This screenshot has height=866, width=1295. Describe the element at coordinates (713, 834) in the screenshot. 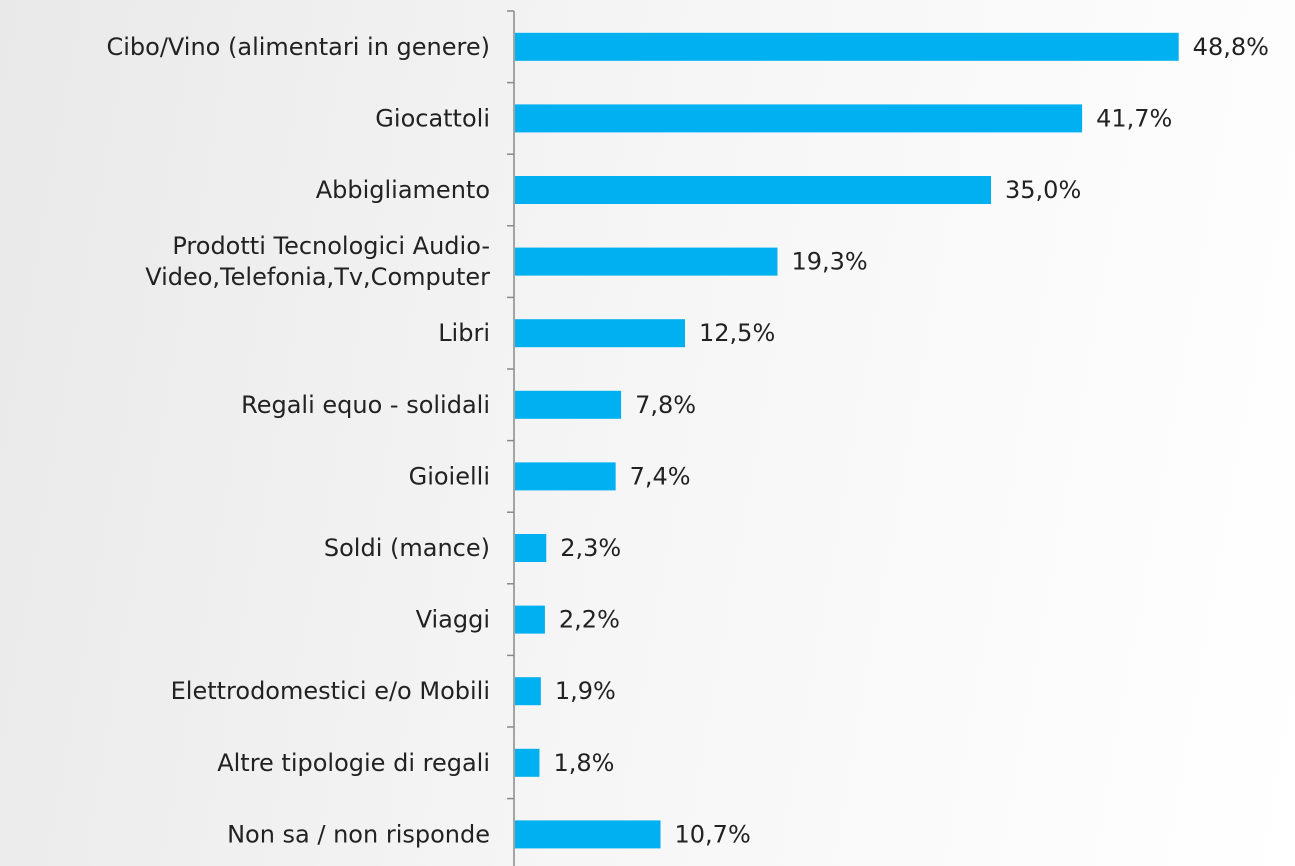

I see `value-label: 10,7%` at that location.